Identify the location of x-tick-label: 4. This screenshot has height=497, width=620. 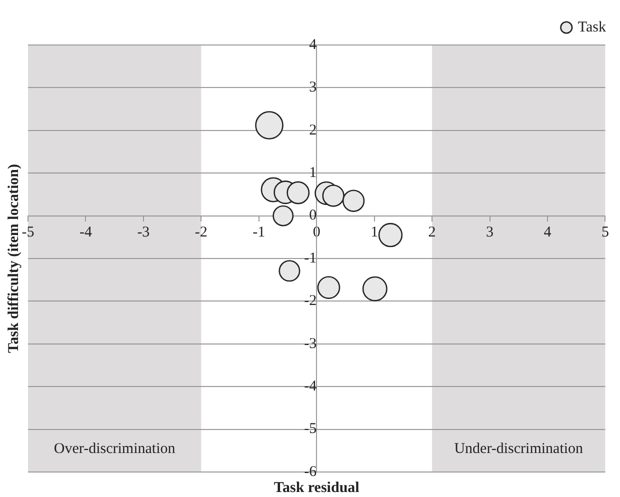
(548, 232).